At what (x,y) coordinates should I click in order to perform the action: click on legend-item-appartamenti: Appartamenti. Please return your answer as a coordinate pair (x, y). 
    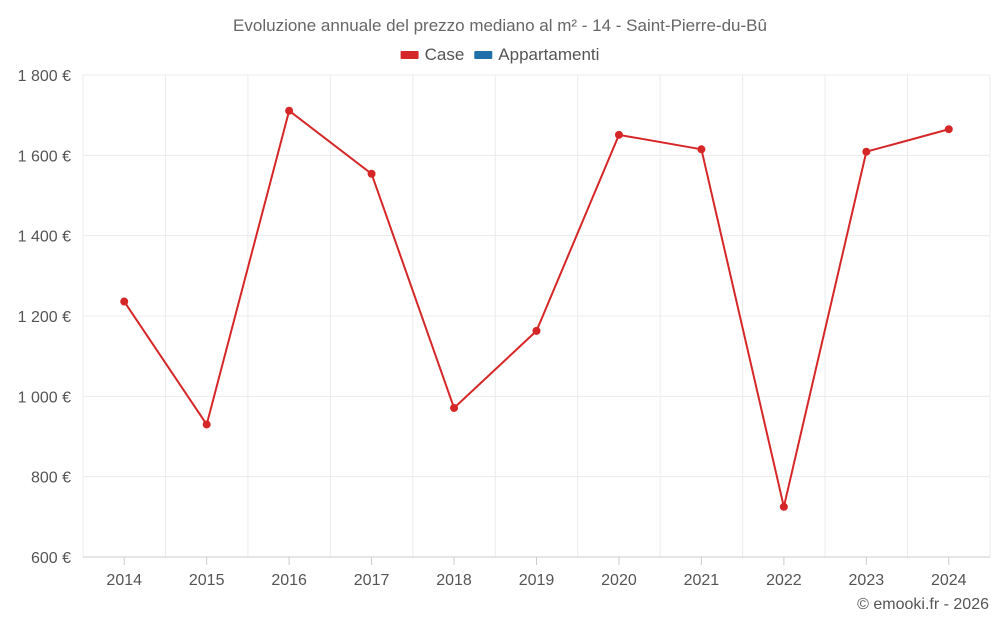
    Looking at the image, I should click on (536, 54).